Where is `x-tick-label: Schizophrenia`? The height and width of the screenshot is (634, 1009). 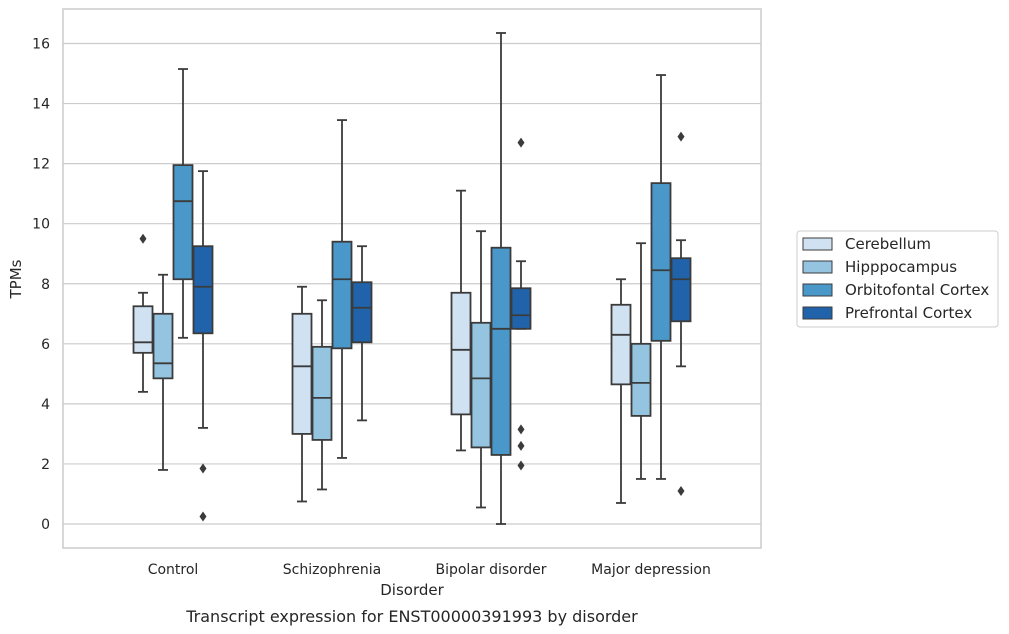 x-tick-label: Schizophrenia is located at coordinates (332, 570).